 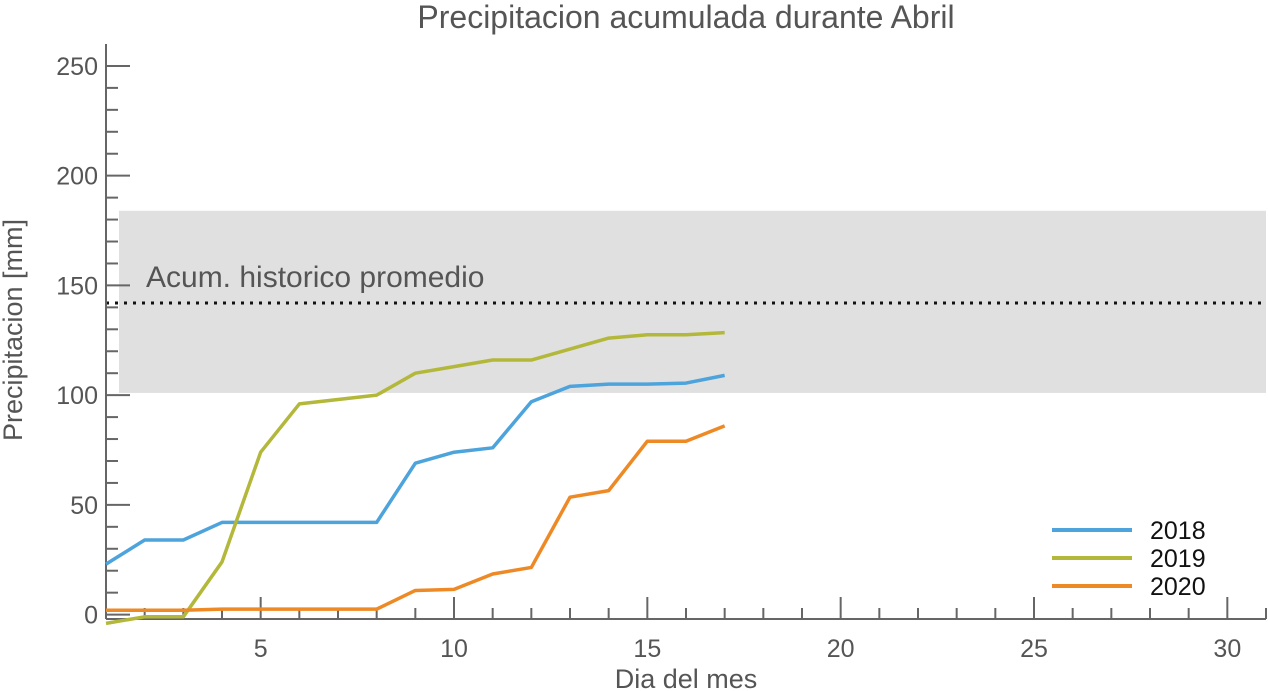 I want to click on y-tick-label: 150, so click(x=77, y=286).